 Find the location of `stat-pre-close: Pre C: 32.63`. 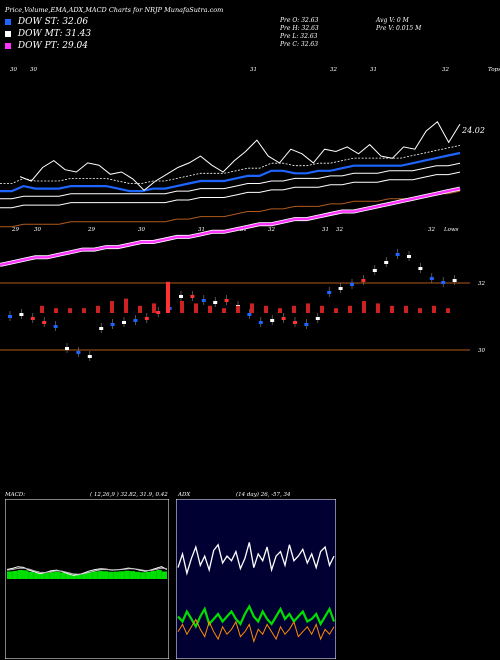

stat-pre-close: Pre C: 32.63 is located at coordinates (299, 44).